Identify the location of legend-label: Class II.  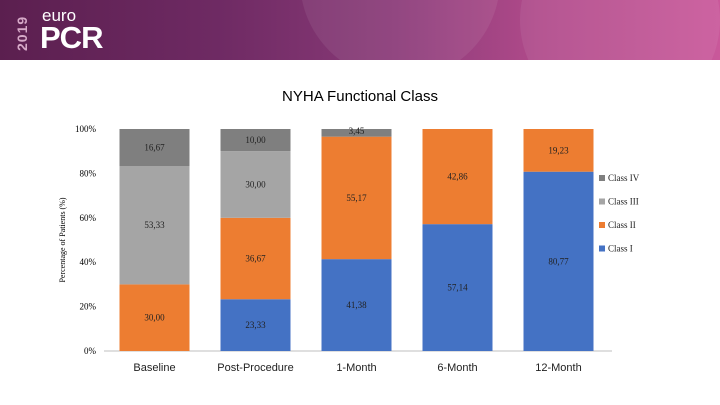
(622, 225).